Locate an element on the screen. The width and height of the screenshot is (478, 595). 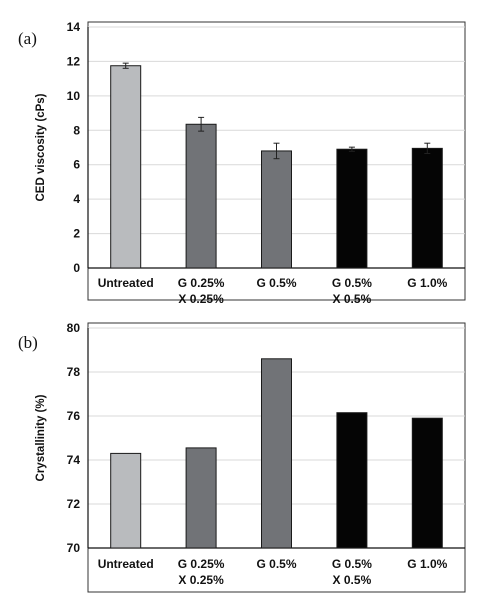
y-tick-label: 72 is located at coordinates (74, 504).